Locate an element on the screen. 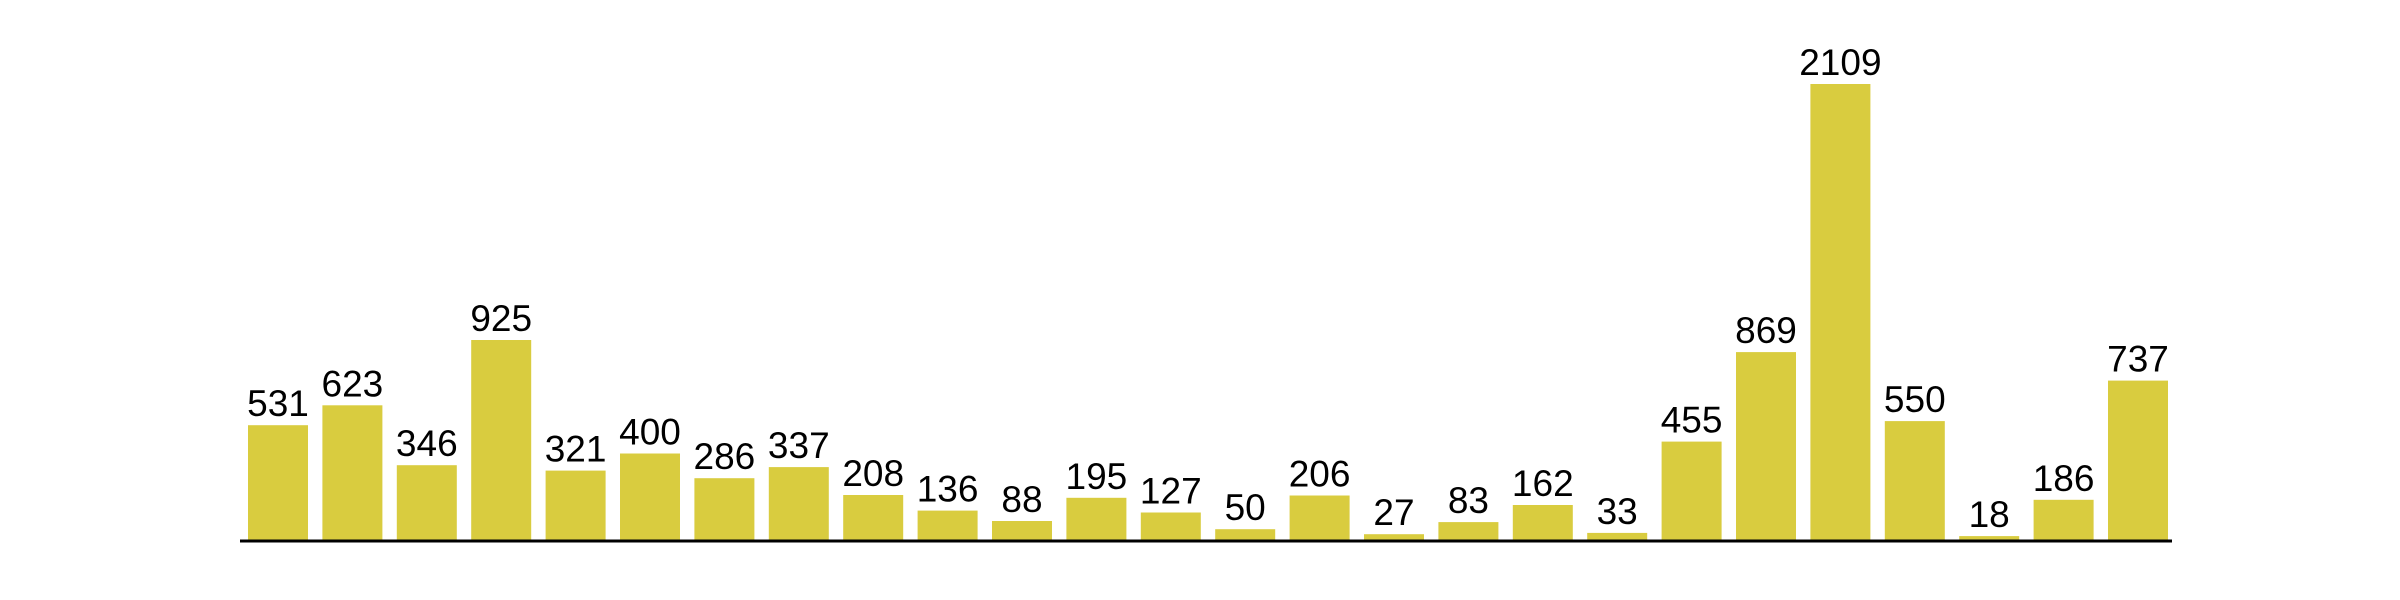  data-label-23: 550 is located at coordinates (1915, 399).